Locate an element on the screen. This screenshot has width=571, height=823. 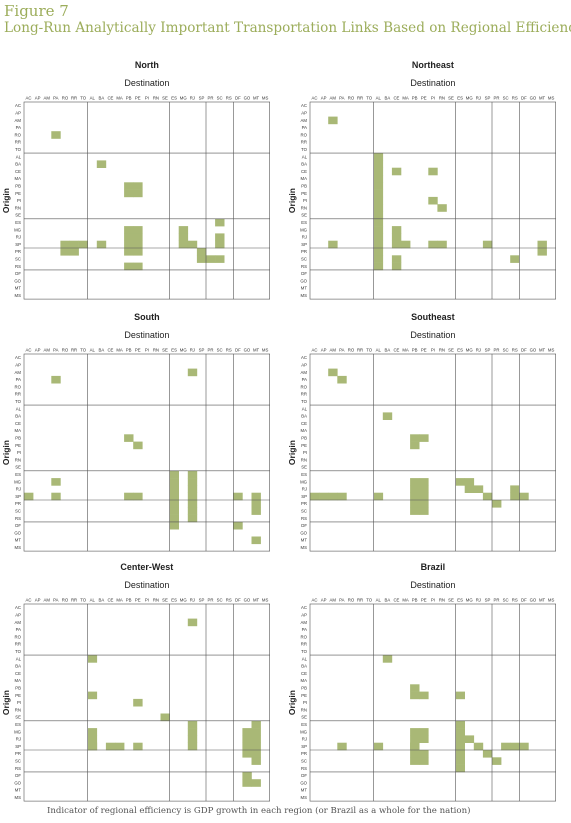
link-cell-es-to-rj is located at coordinates (192, 474).